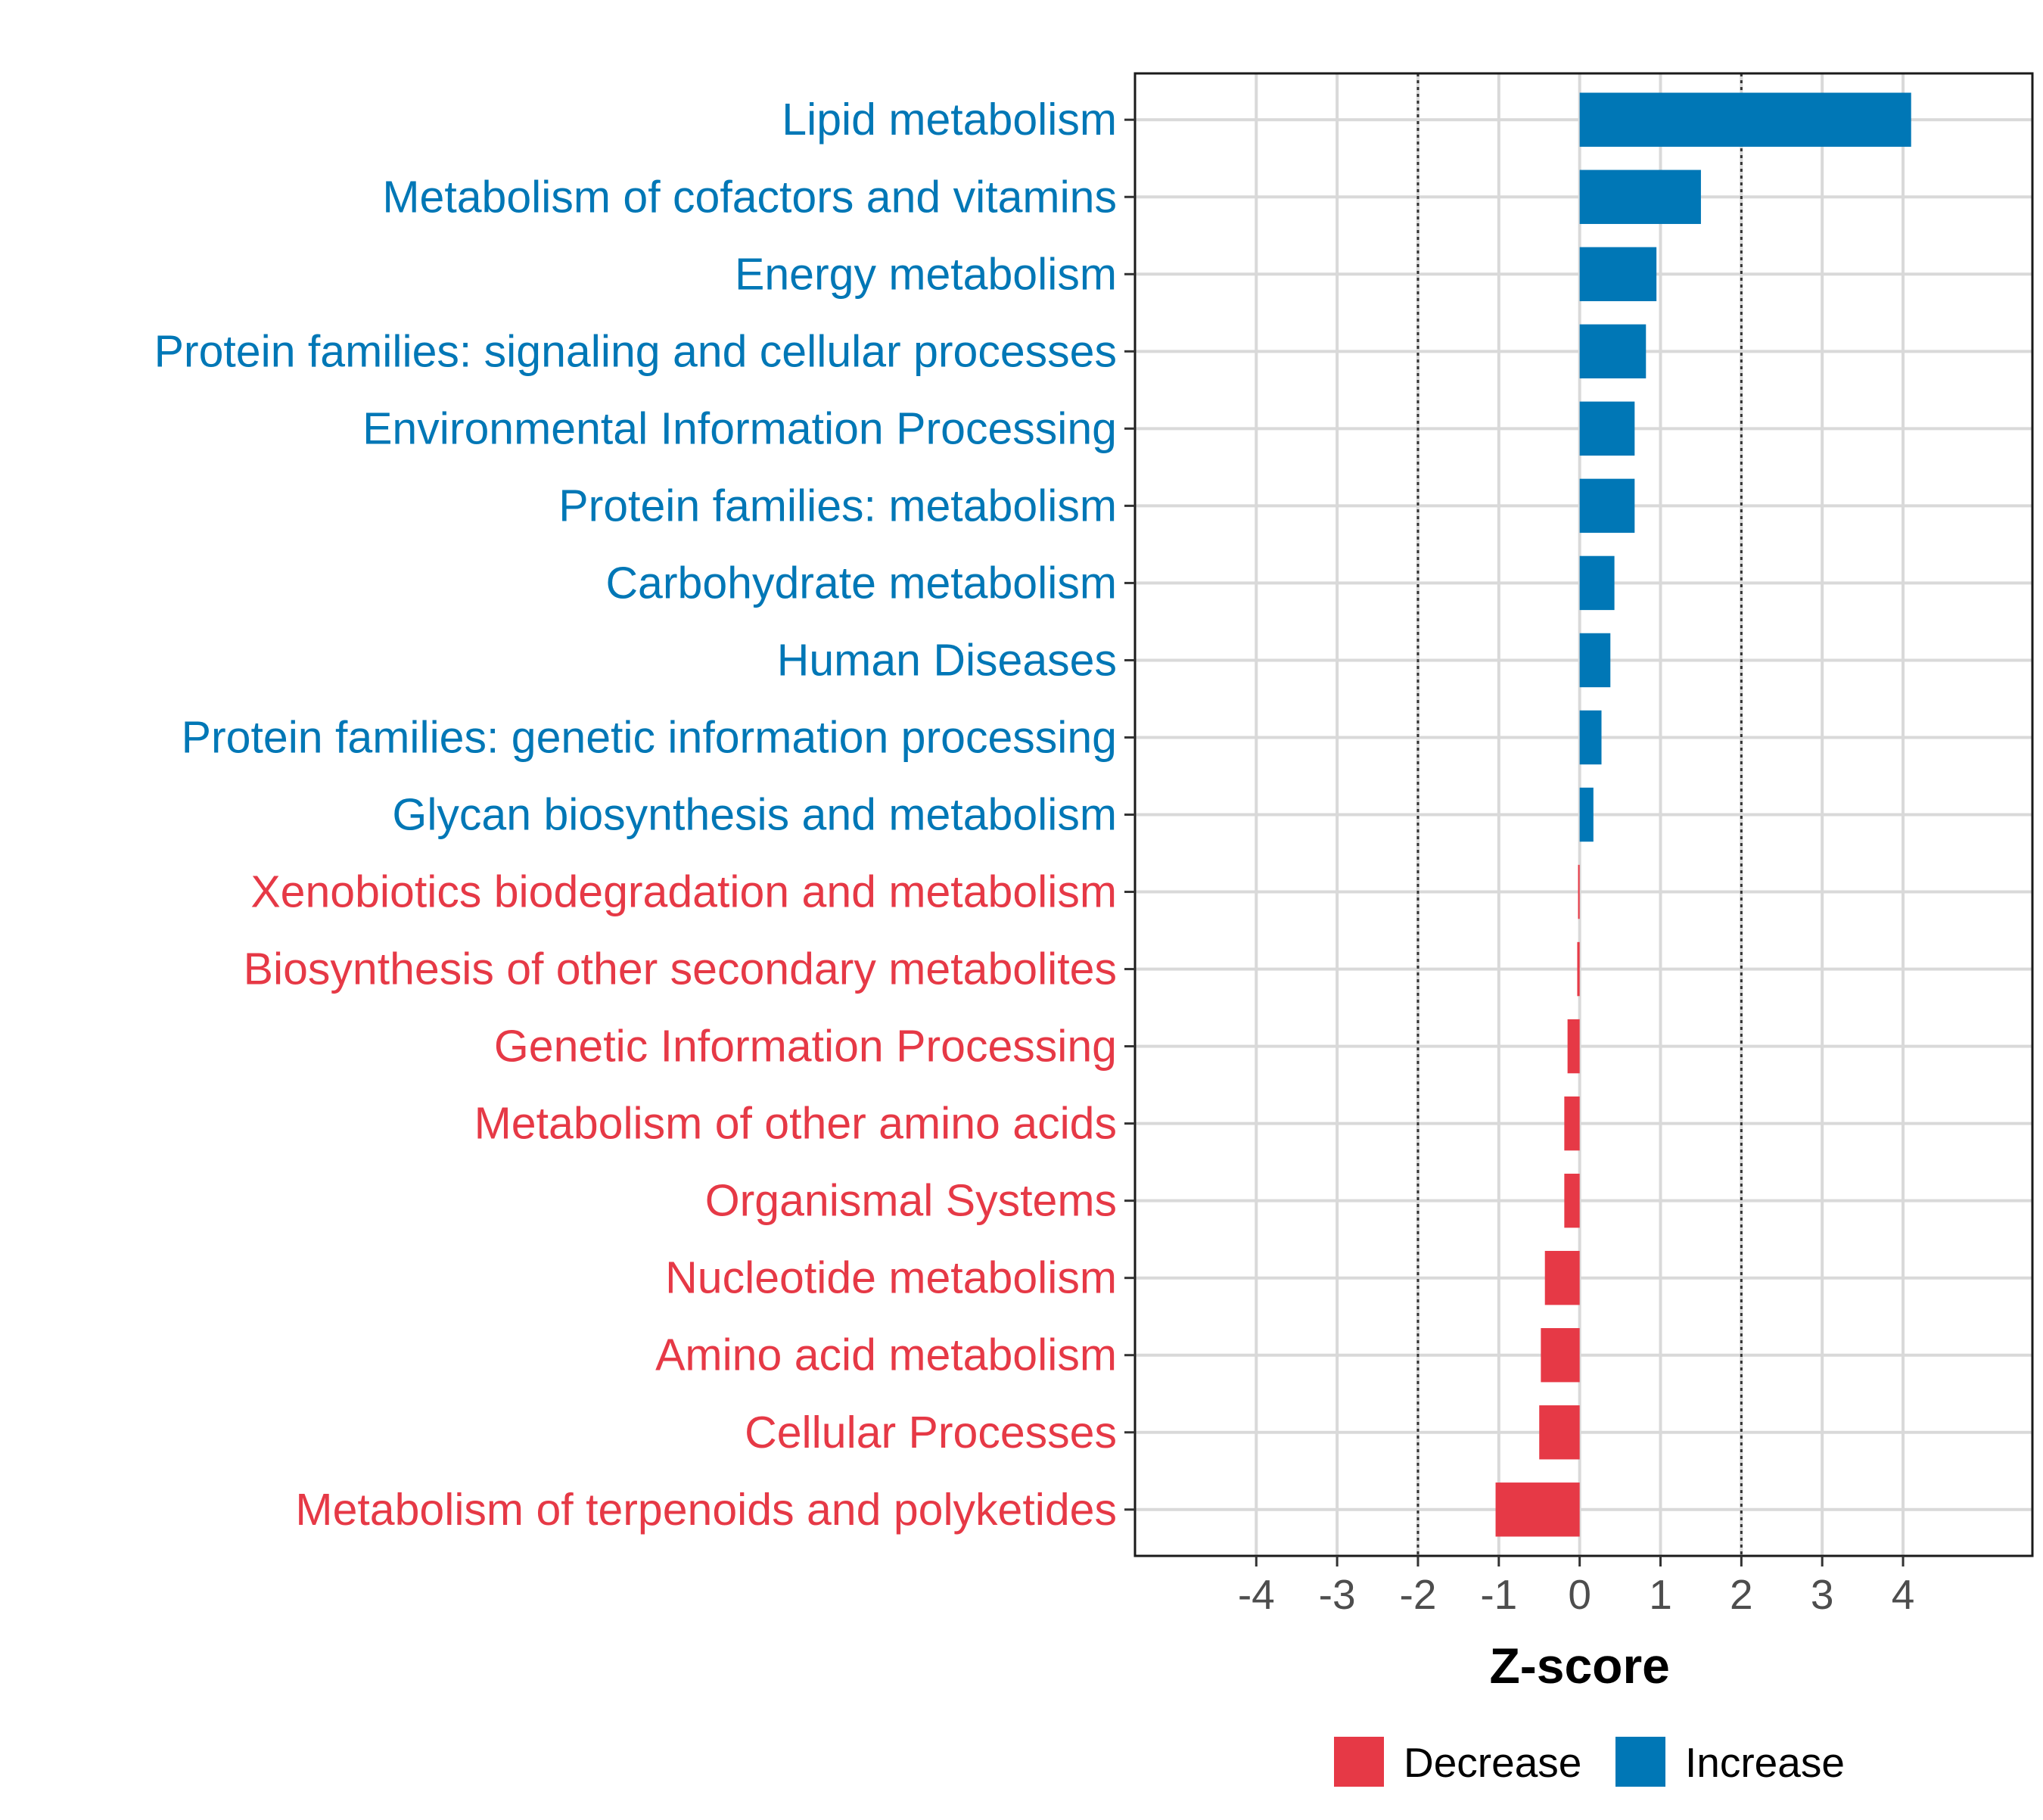 The height and width of the screenshot is (1820, 2043). Describe the element at coordinates (1661, 1594) in the screenshot. I see `x-tick-label: 1` at that location.